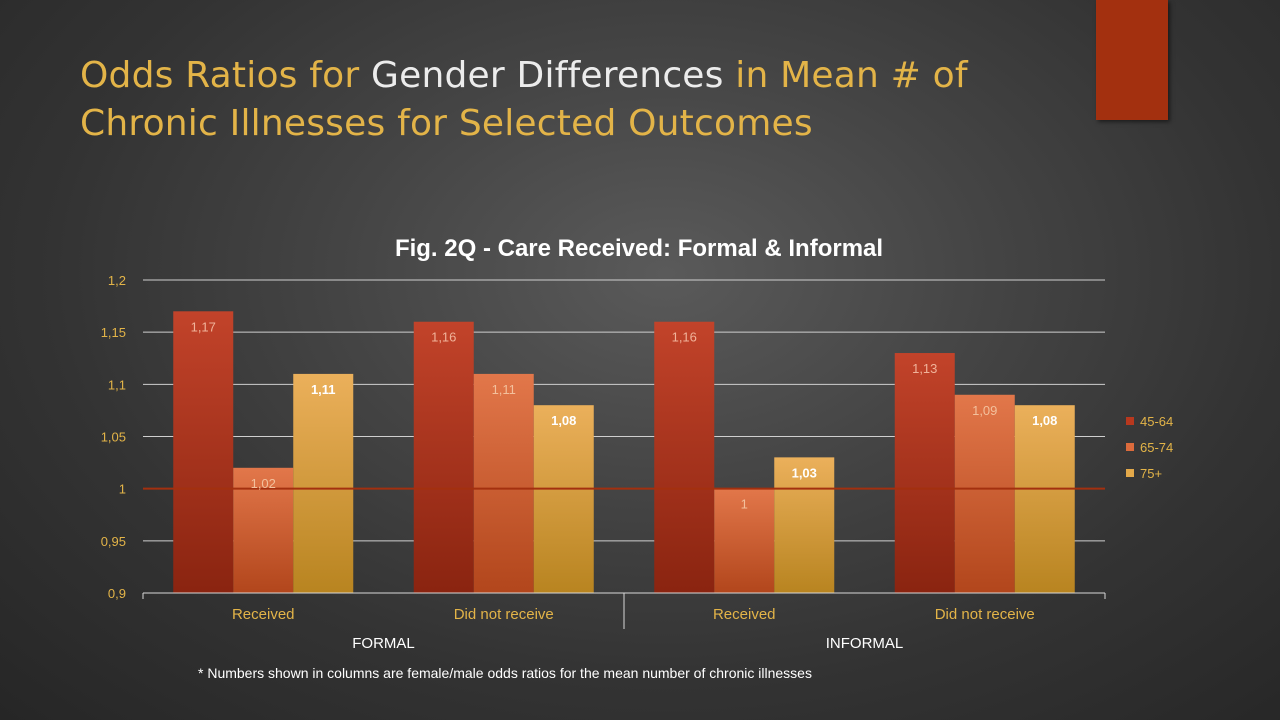  I want to click on data-label: 1,03, so click(804, 472).